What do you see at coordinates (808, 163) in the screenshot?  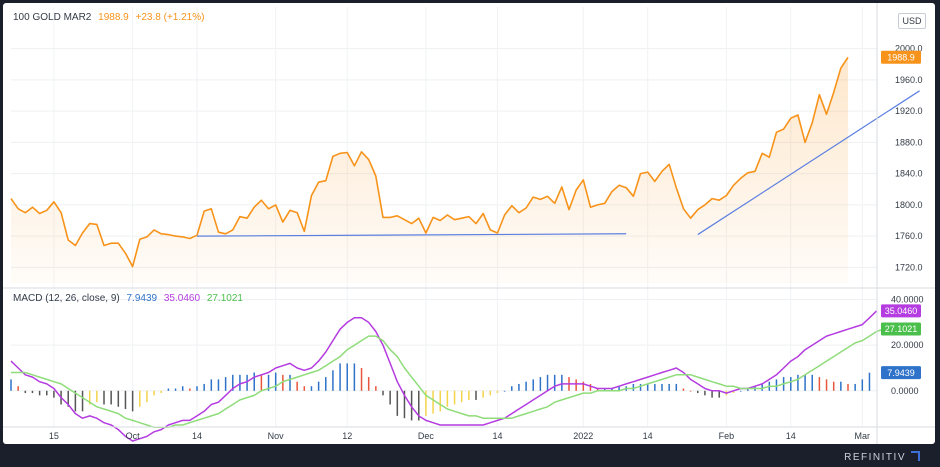 I see `rising-trendline` at bounding box center [808, 163].